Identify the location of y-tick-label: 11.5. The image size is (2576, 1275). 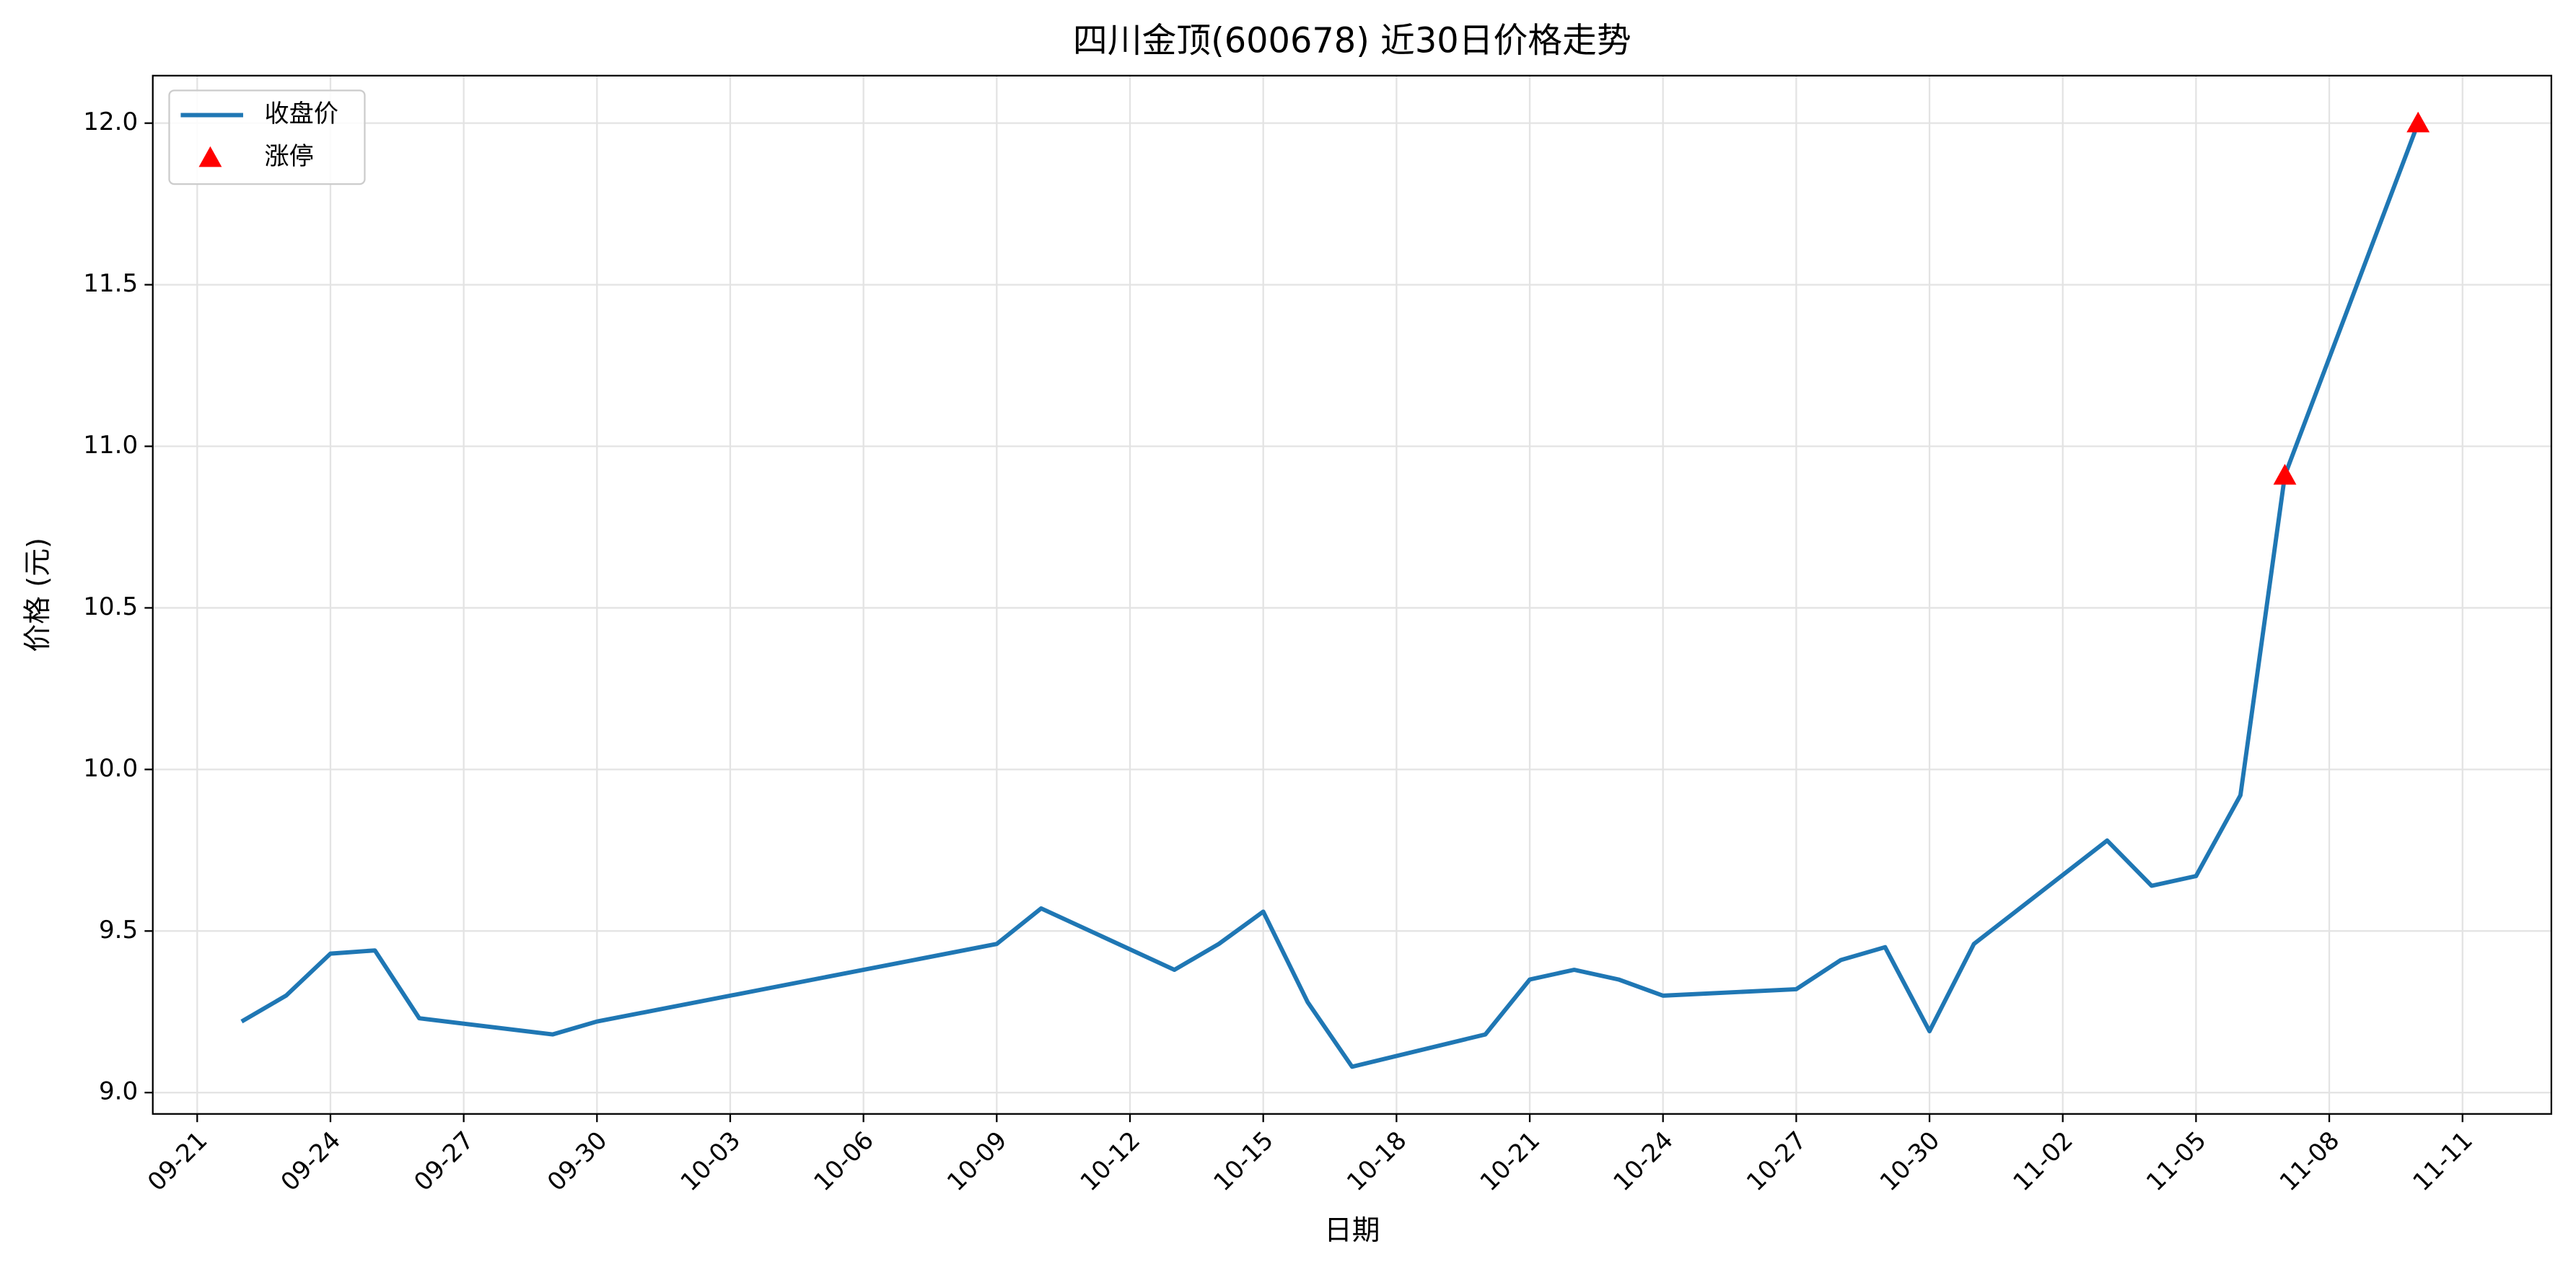
(110, 284).